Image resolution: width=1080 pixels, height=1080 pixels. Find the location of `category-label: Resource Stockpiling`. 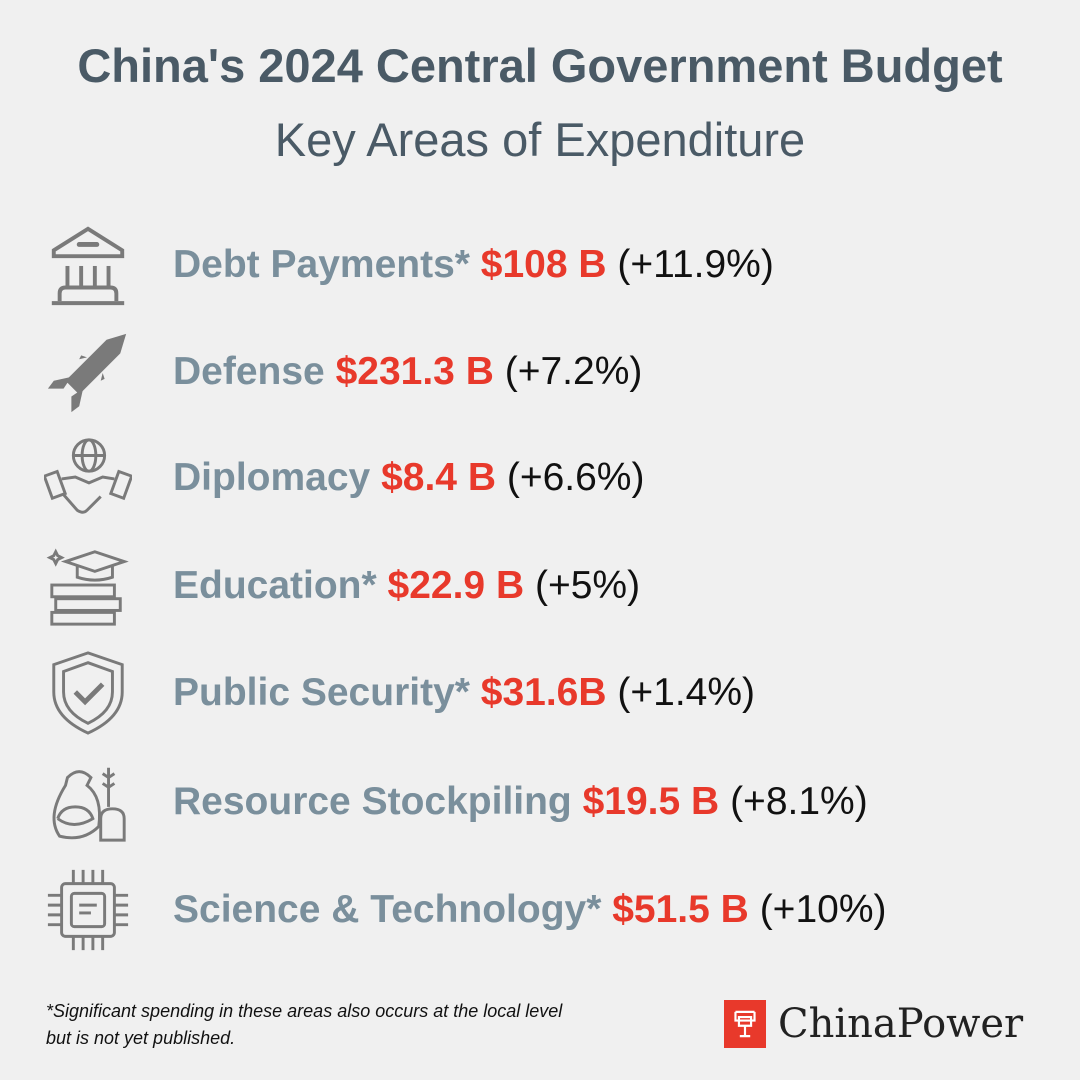

category-label: Resource Stockpiling is located at coordinates (372, 801).